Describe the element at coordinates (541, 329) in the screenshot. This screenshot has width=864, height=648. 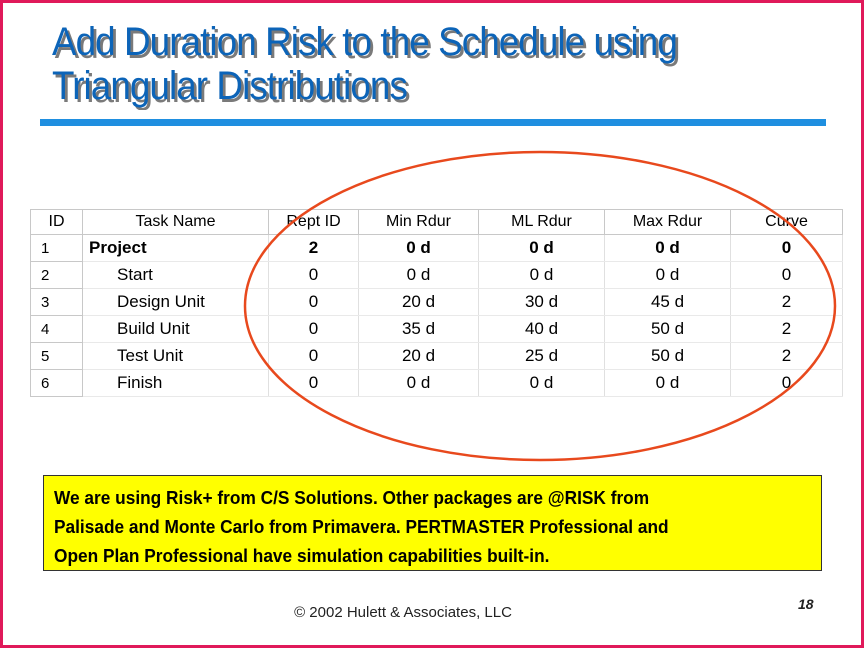
I see `cell-ml-rdur: 40 d` at that location.